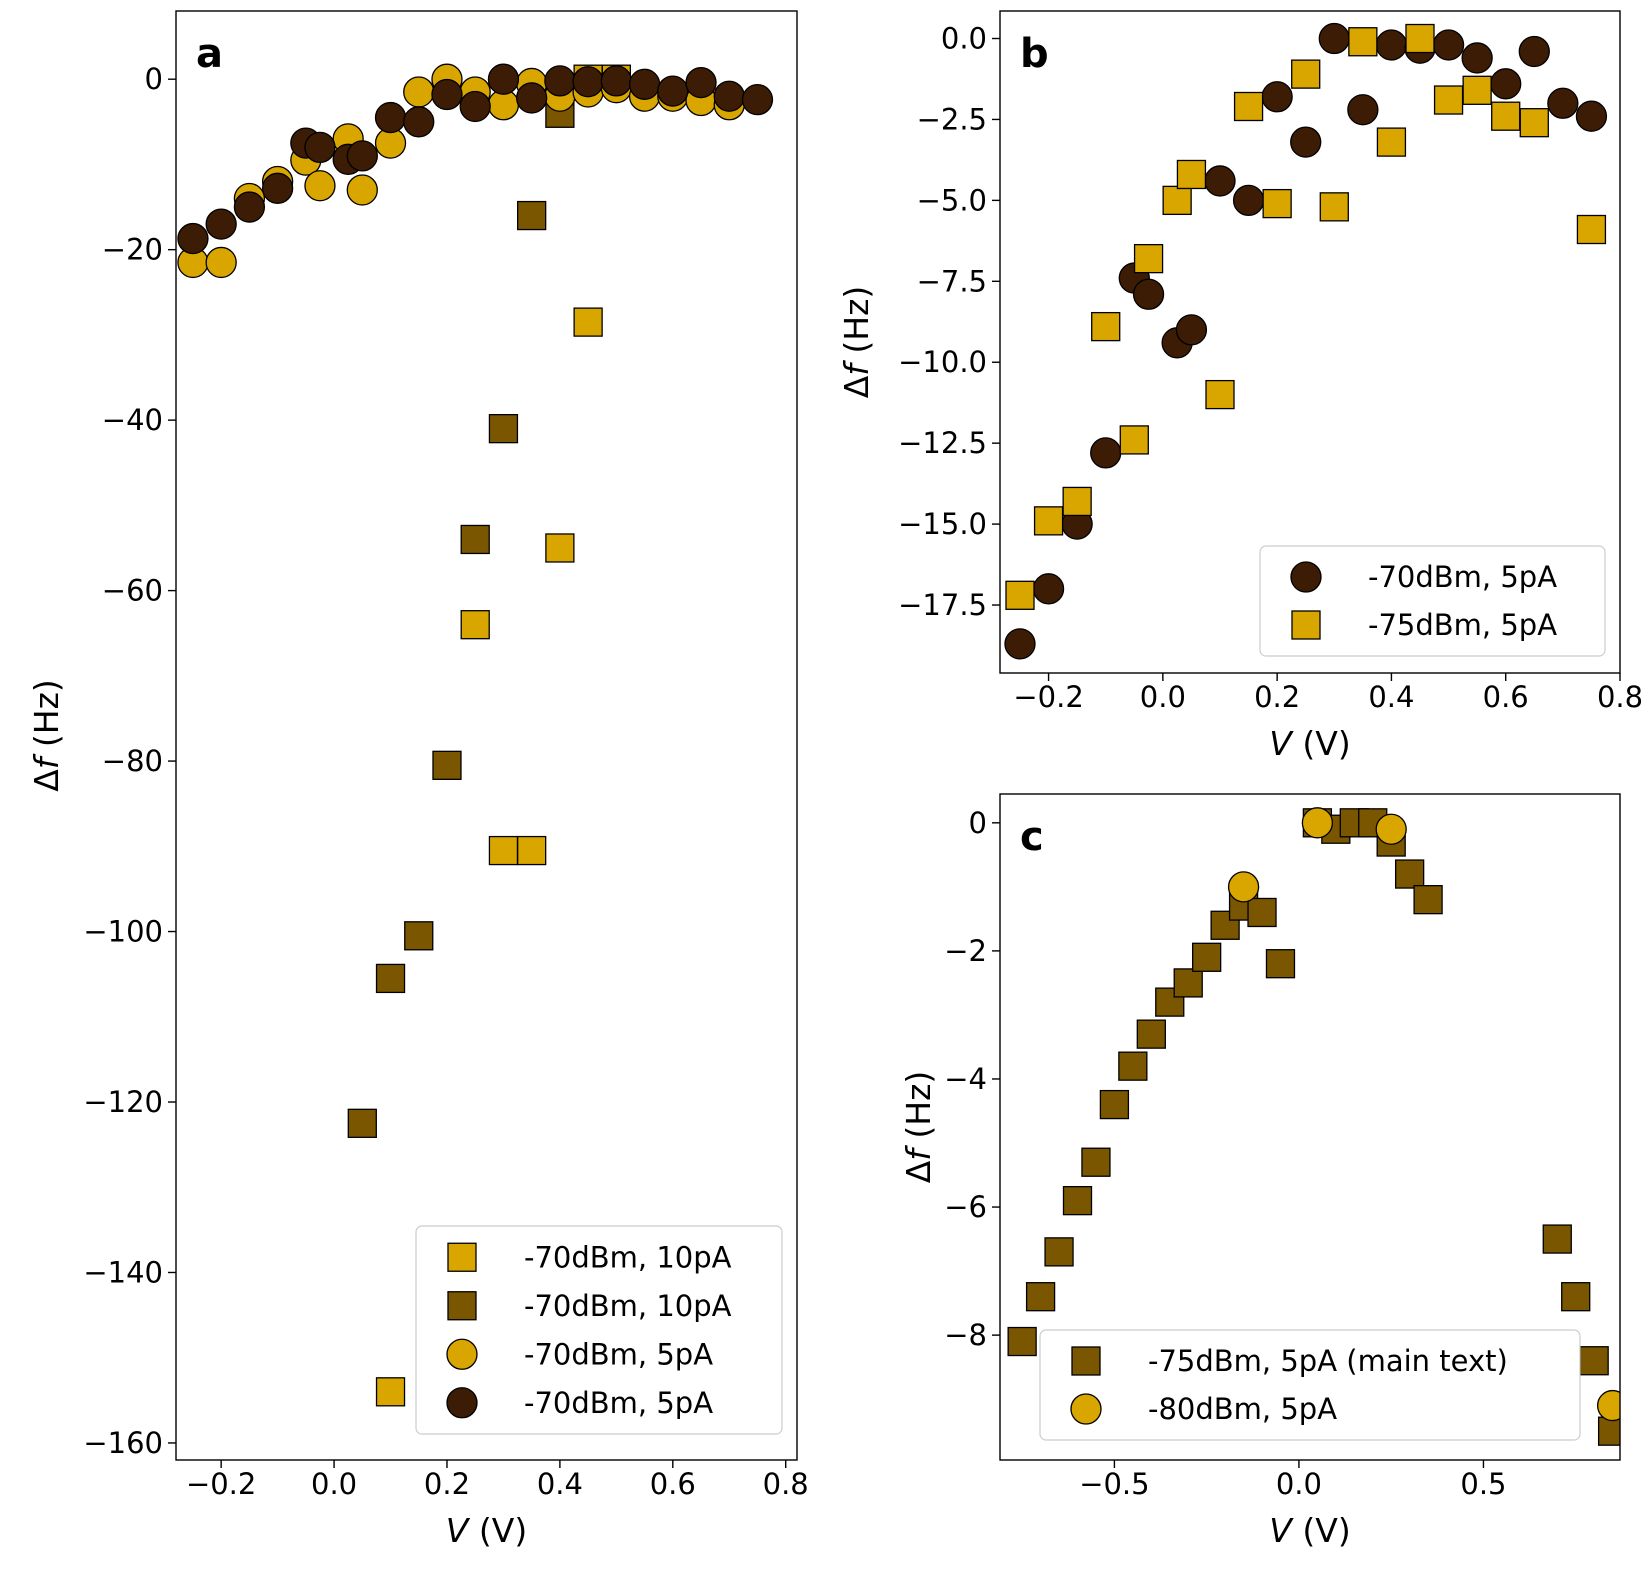 The height and width of the screenshot is (1585, 1652). I want to click on x-tick-label-a-4: 0.6, so click(673, 1484).